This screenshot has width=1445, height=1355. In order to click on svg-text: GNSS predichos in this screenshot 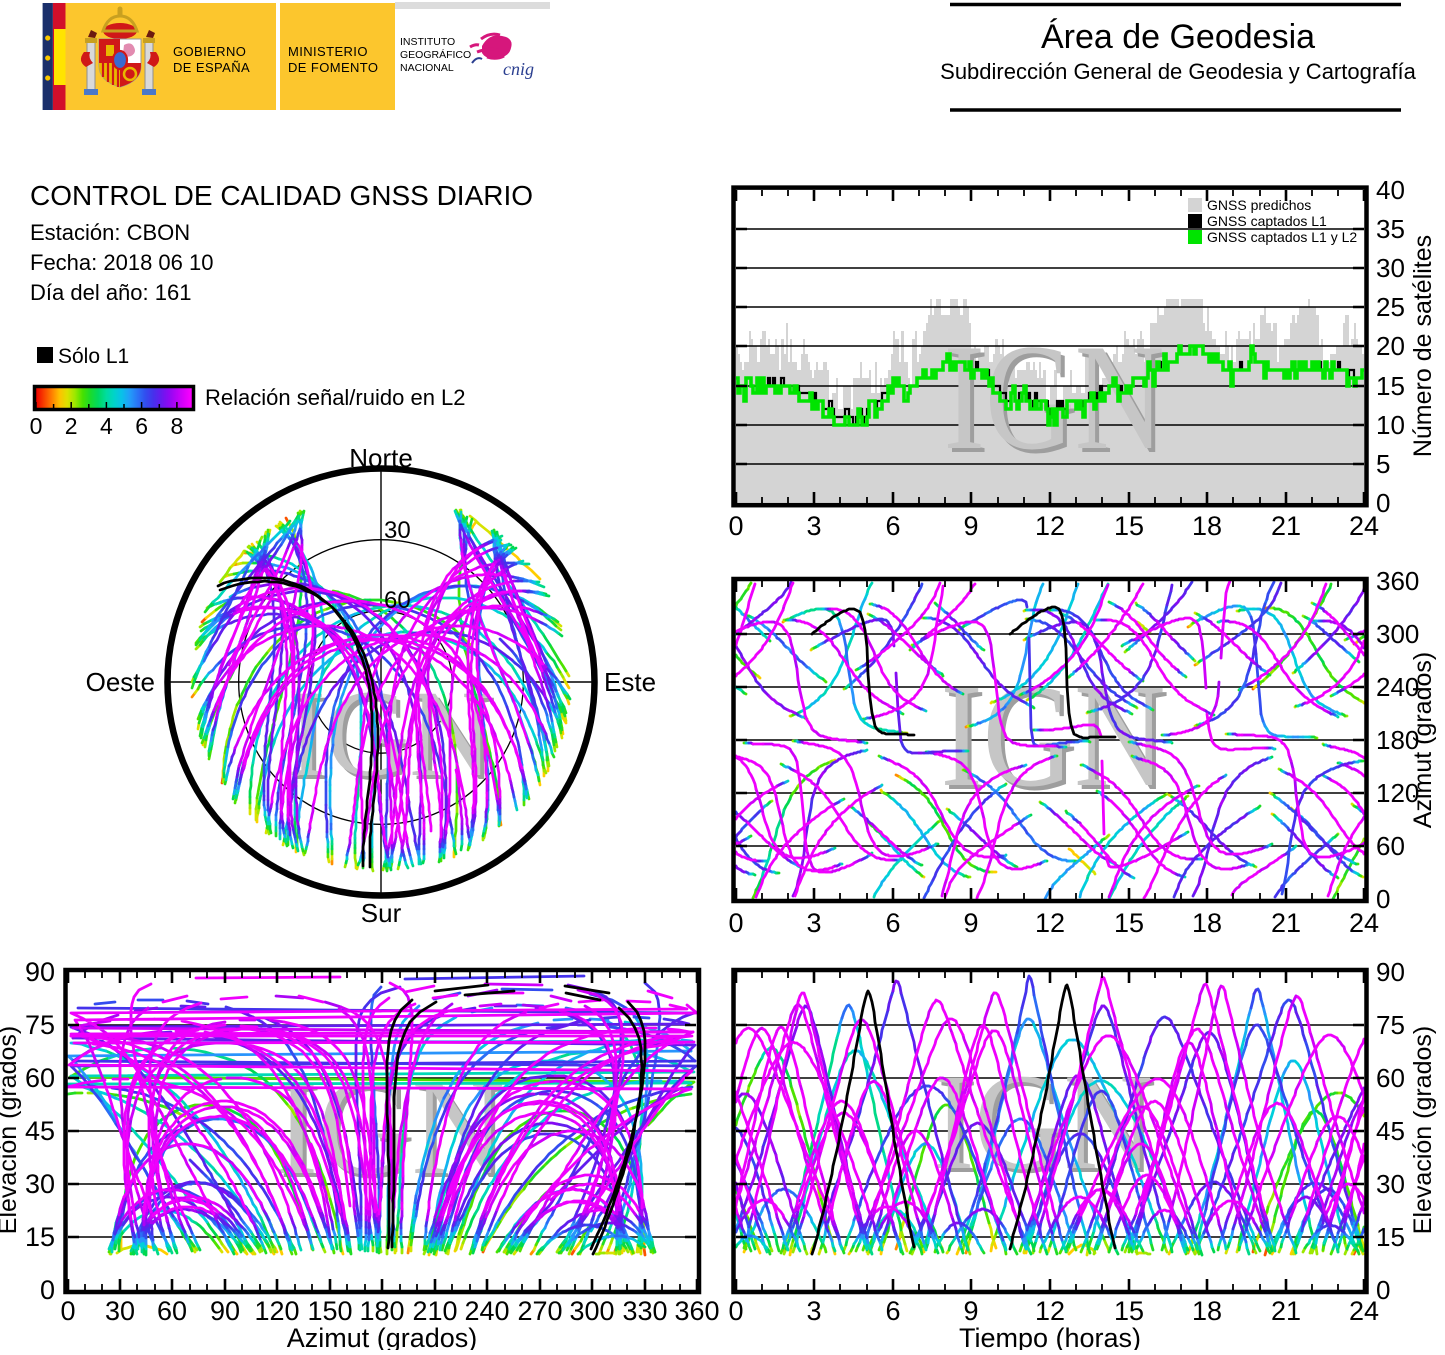, I will do `click(1259, 205)`.